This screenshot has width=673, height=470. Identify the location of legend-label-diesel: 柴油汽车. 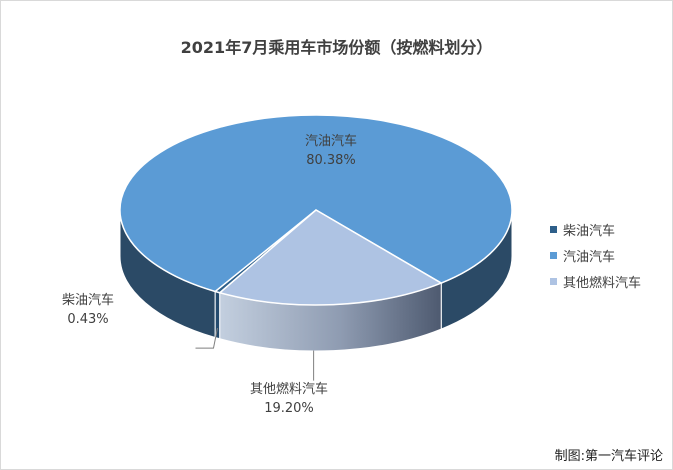
(589, 231).